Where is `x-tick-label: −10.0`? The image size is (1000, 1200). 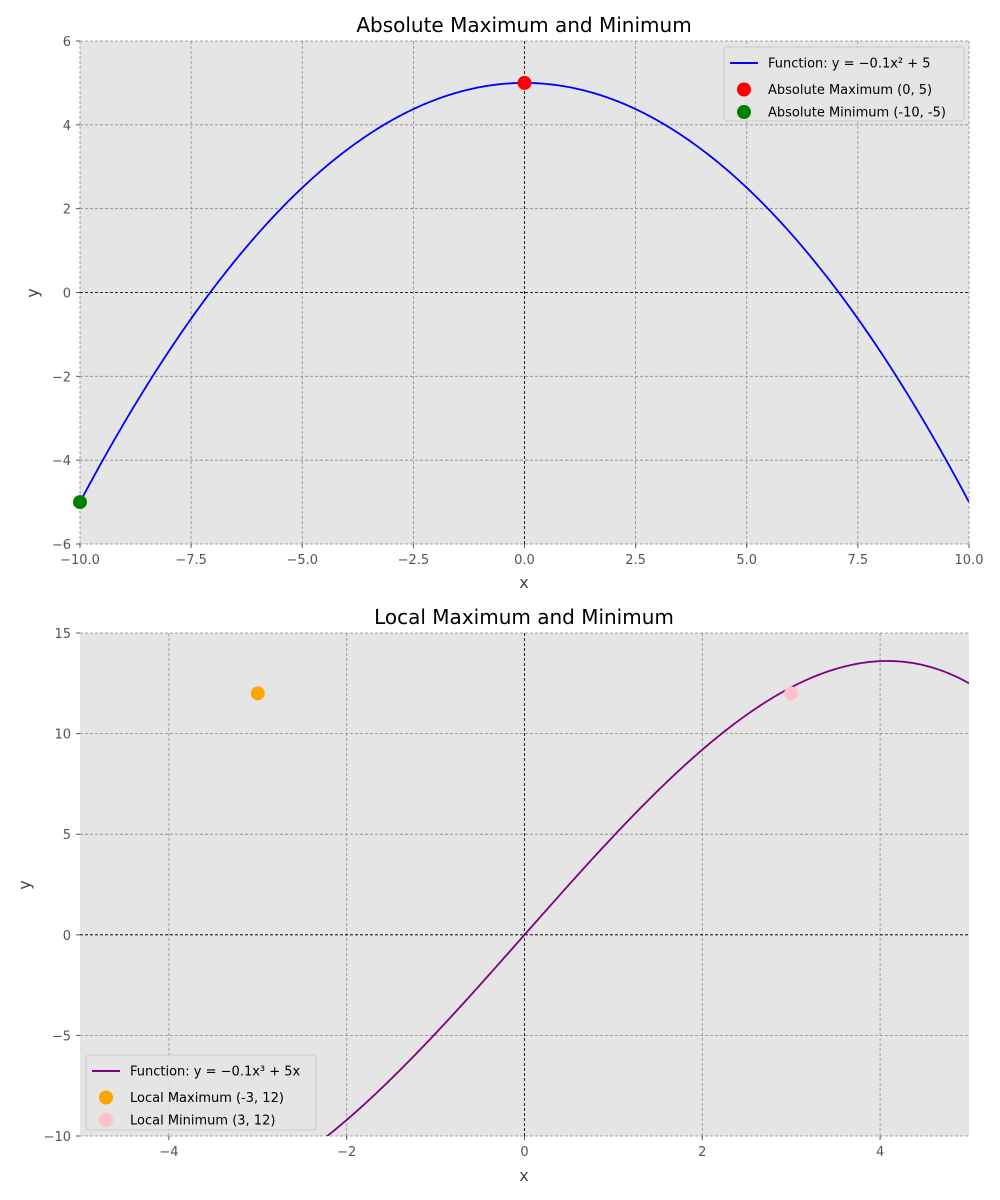 x-tick-label: −10.0 is located at coordinates (80, 560).